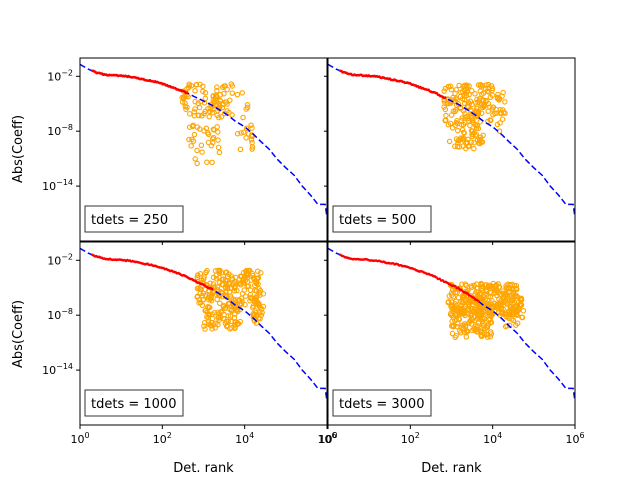 Image resolution: width=640 pixels, height=480 pixels. I want to click on x-axis-label-right: Det. rank, so click(451, 468).